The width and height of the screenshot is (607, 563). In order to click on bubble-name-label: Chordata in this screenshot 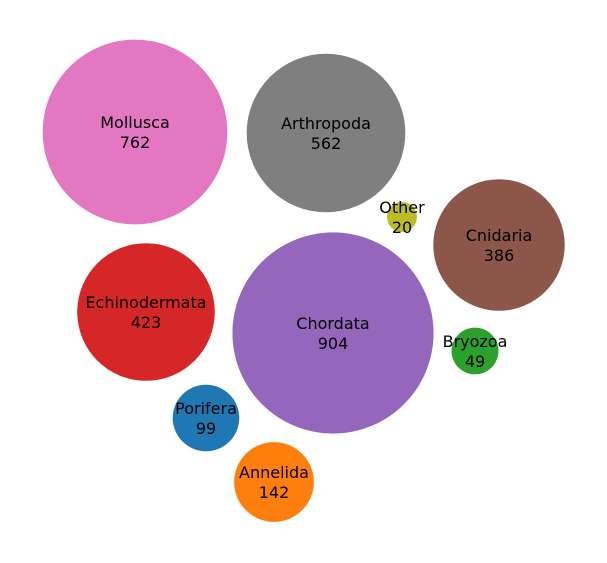, I will do `click(332, 323)`.